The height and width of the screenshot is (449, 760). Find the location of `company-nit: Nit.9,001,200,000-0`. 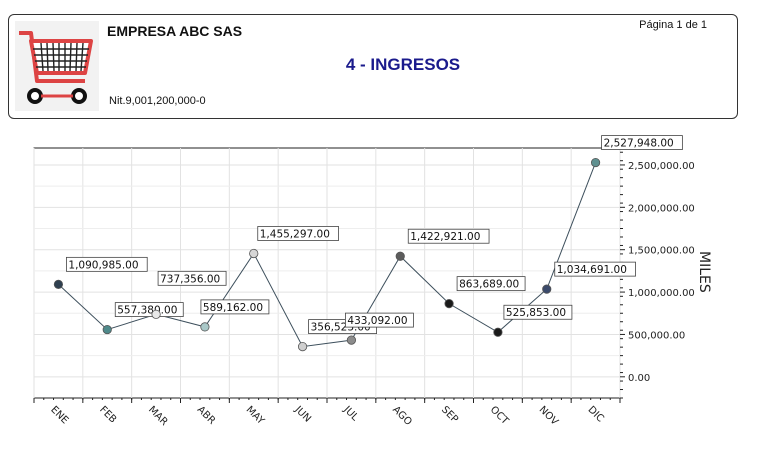

company-nit: Nit.9,001,200,000-0 is located at coordinates (157, 101).